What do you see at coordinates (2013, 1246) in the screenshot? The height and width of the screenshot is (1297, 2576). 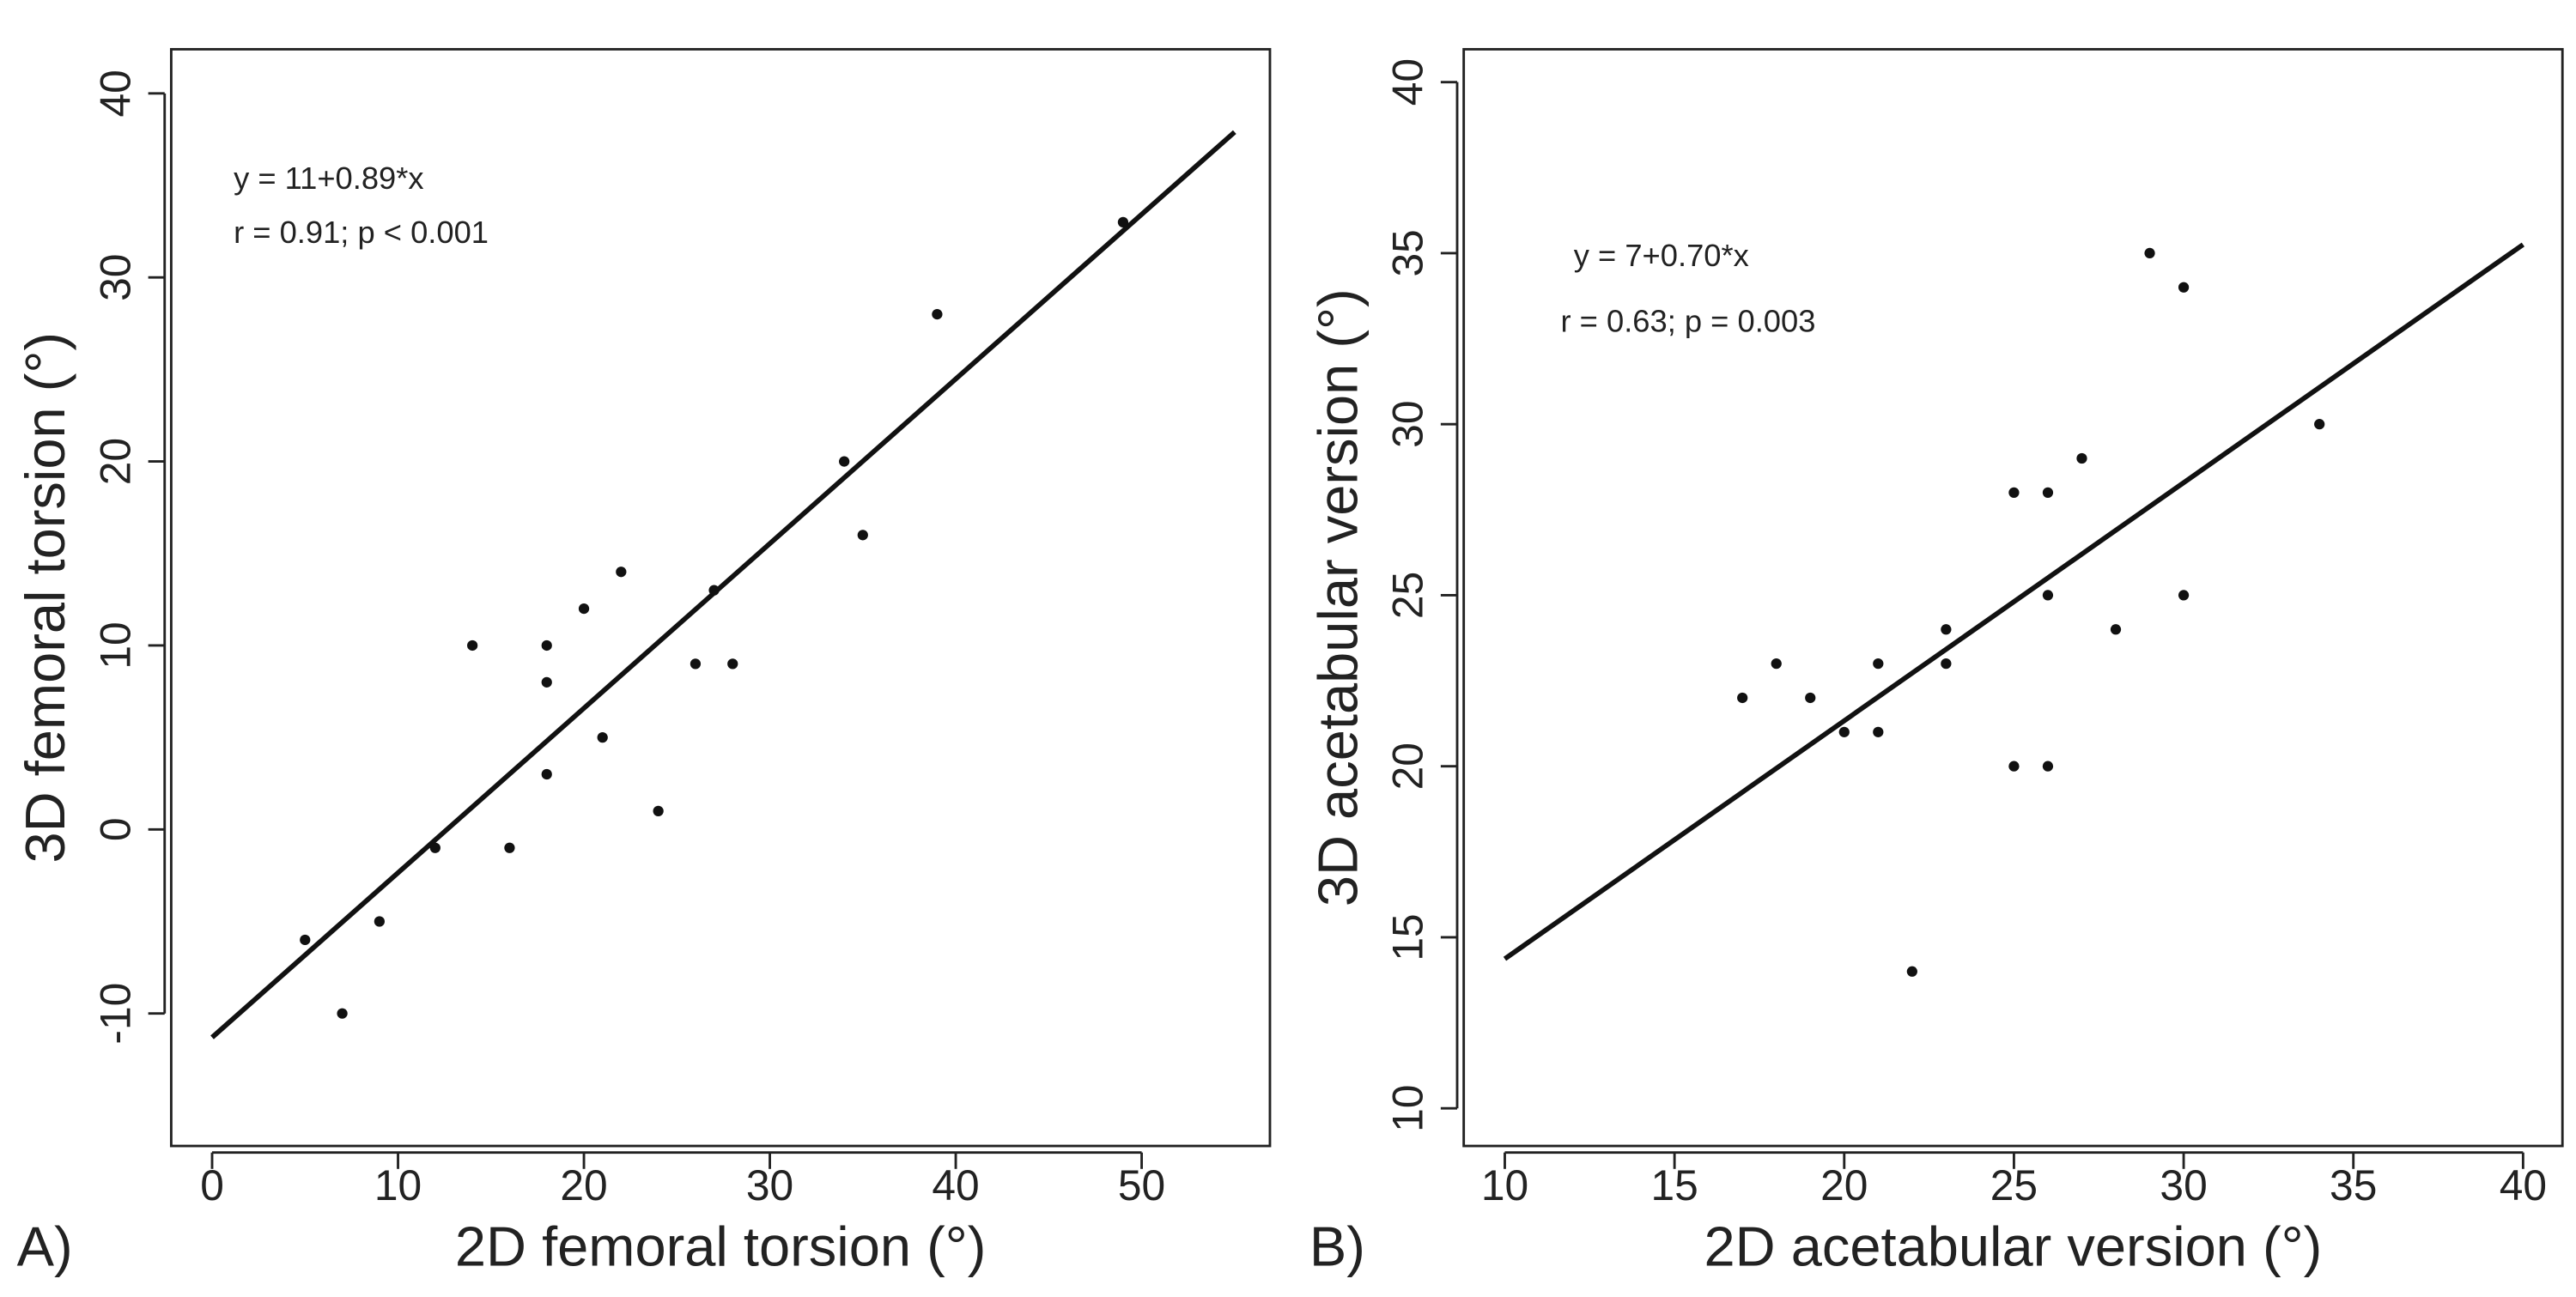 I see `x-axis-title: 2D acetabular version (°)` at bounding box center [2013, 1246].